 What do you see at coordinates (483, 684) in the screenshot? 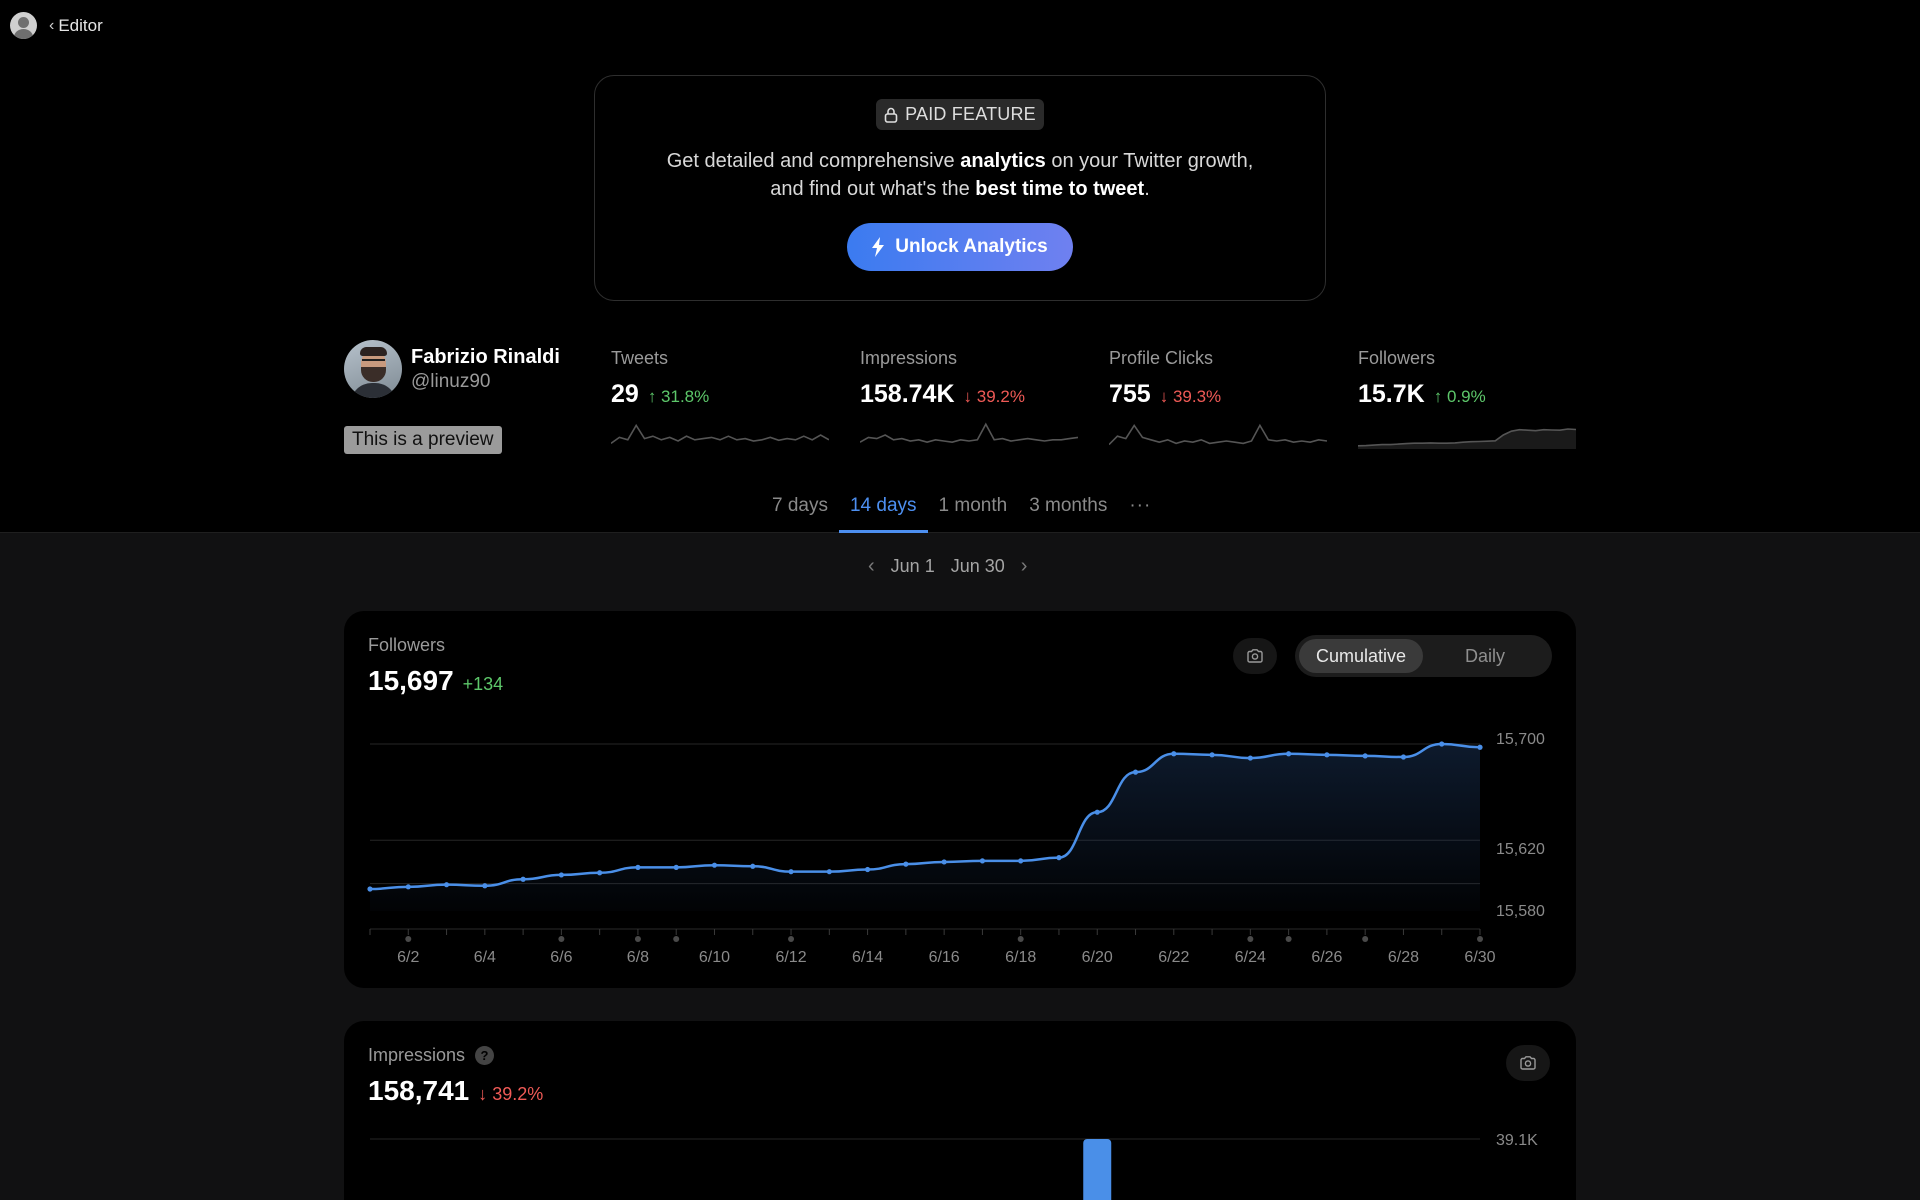
I see `followers-change: +134` at bounding box center [483, 684].